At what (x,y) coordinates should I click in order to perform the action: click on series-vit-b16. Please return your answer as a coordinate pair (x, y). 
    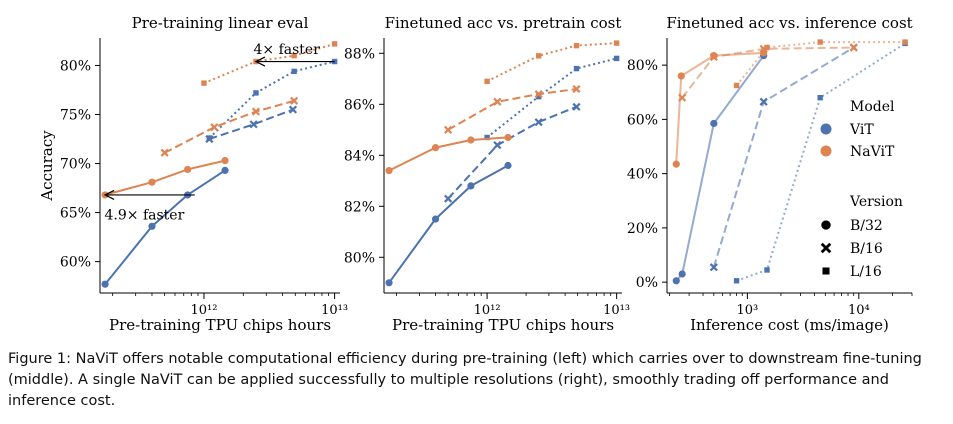
    Looking at the image, I should click on (512, 152).